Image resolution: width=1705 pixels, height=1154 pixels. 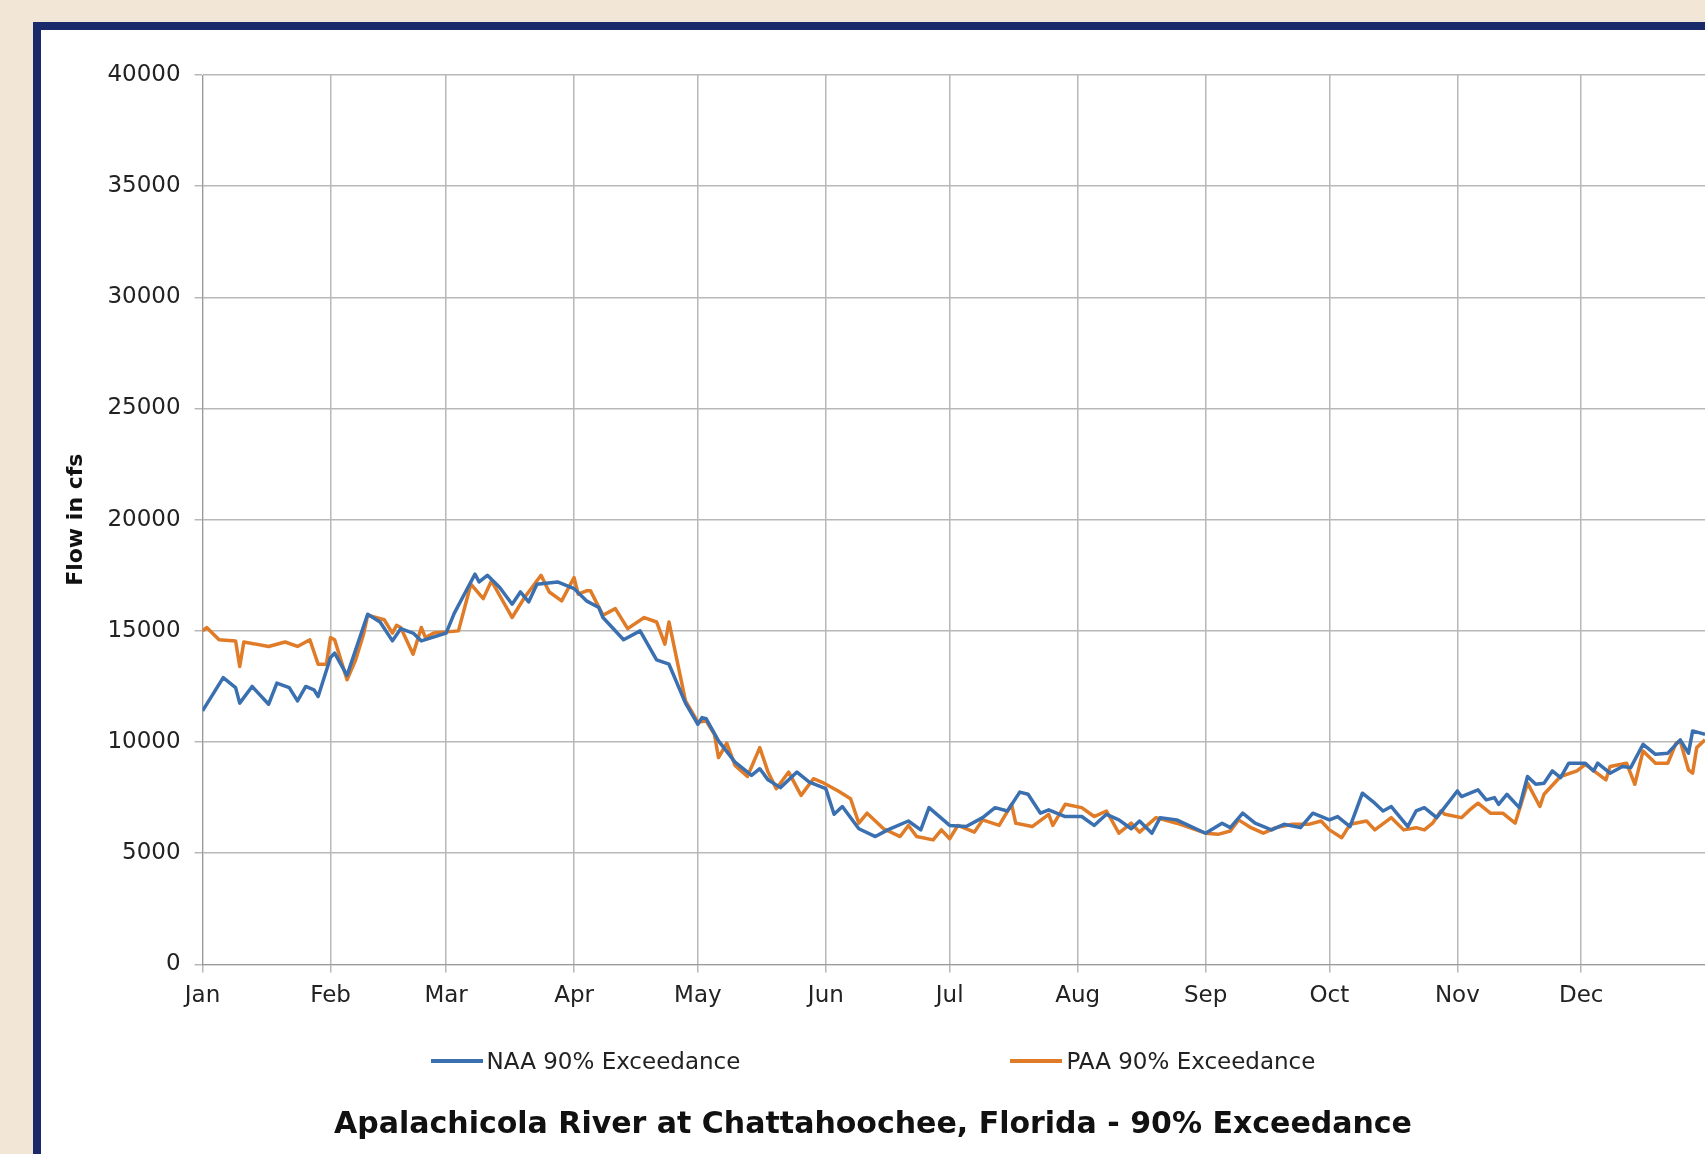 I want to click on x-tick-label: May, so click(x=698, y=994).